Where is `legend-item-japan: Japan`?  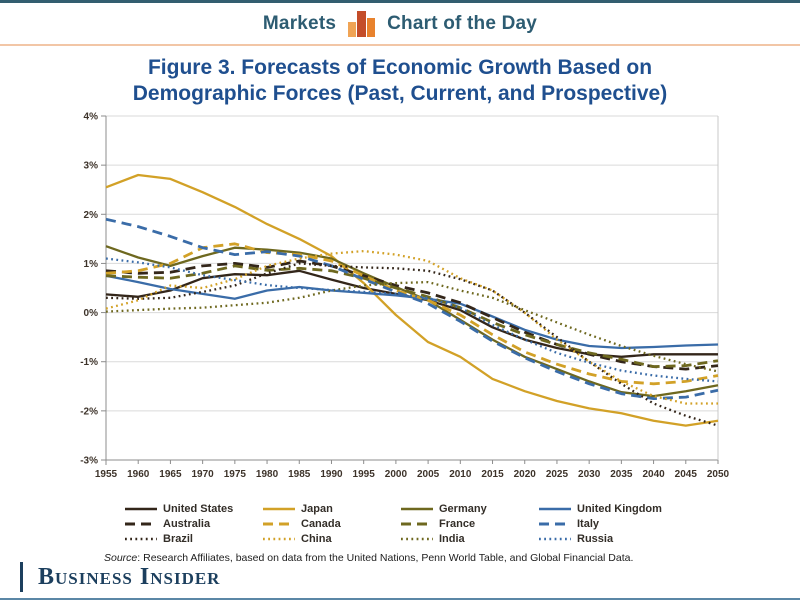 legend-item-japan: Japan is located at coordinates (331, 509).